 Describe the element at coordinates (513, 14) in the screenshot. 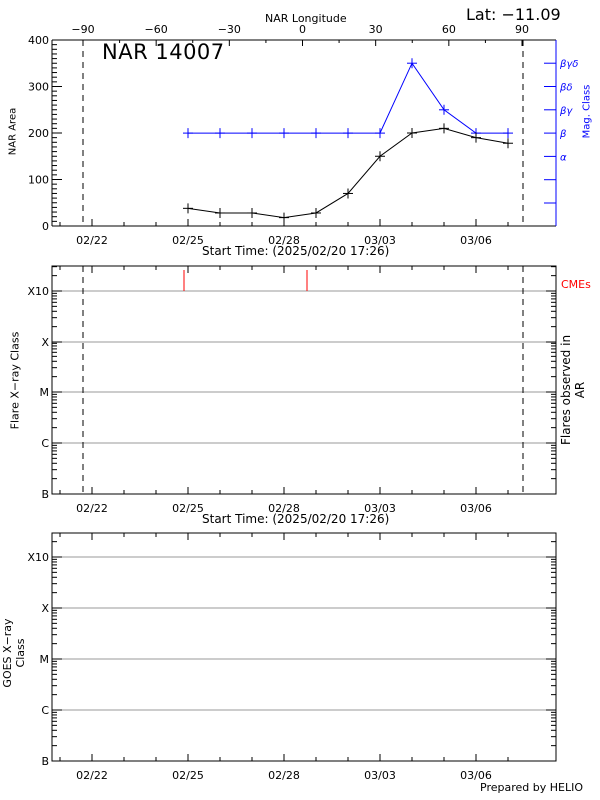

I see `latitude-label: Lat: −11.09` at that location.